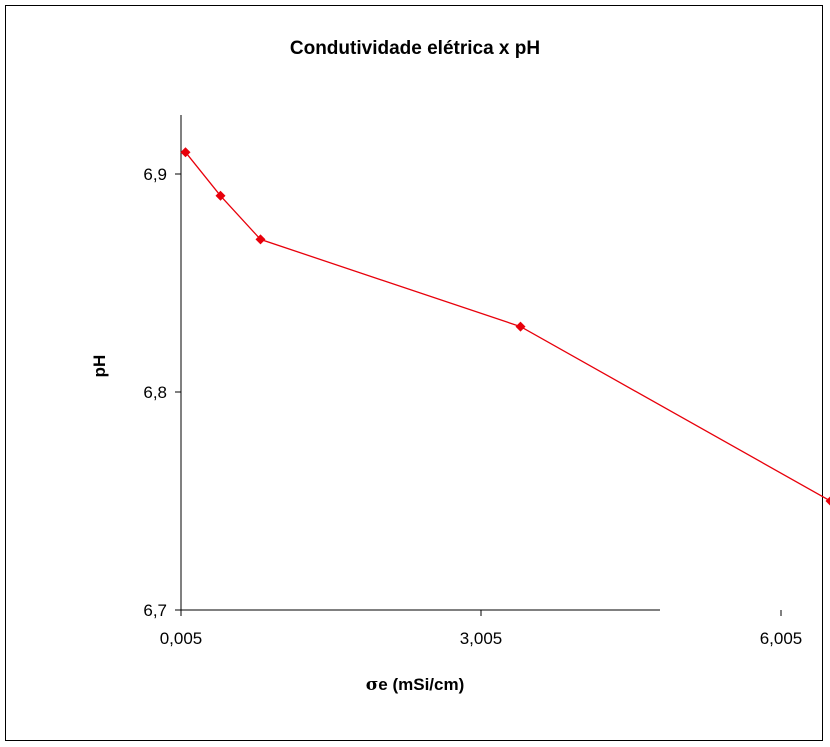 This screenshot has height=747, width=830. Describe the element at coordinates (415, 48) in the screenshot. I see `chart-title: Condutividade elétrica x pH` at that location.